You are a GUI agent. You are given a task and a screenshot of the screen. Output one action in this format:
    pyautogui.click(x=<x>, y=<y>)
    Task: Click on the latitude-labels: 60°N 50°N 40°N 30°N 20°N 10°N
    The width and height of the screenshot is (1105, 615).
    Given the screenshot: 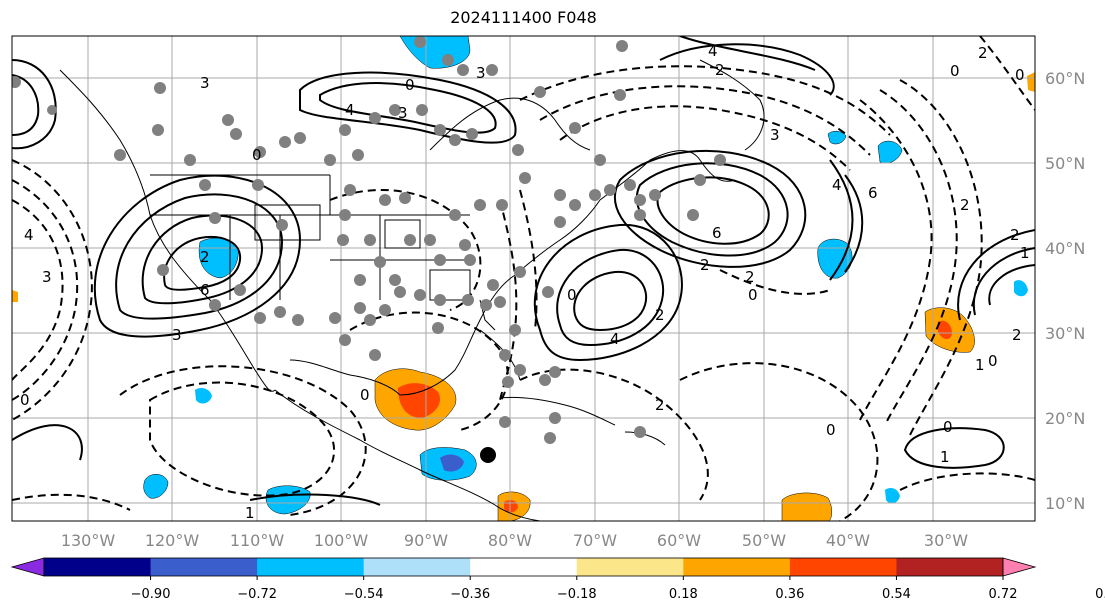 What is the action you would take?
    pyautogui.click(x=1065, y=291)
    